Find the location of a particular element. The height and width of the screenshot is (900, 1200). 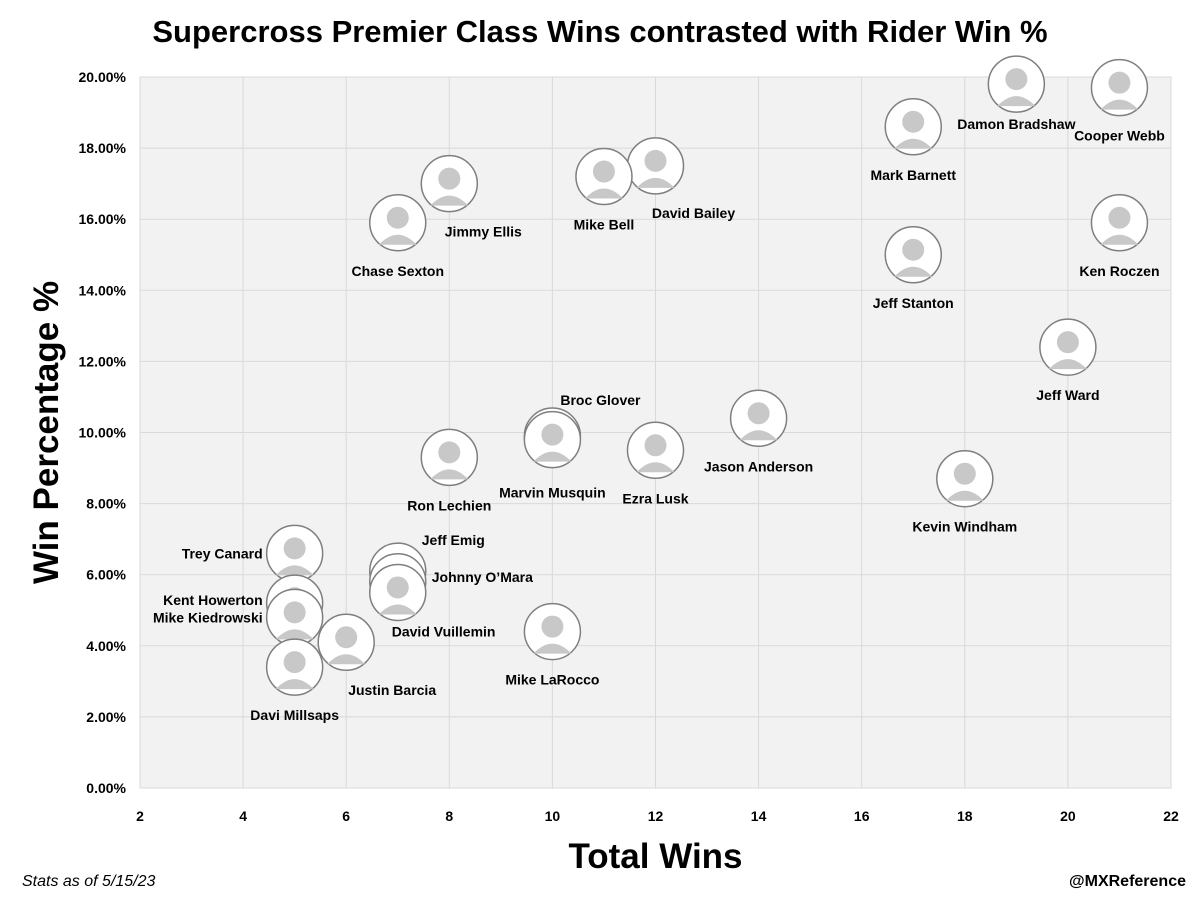

x-tick-label: 14 is located at coordinates (759, 816).